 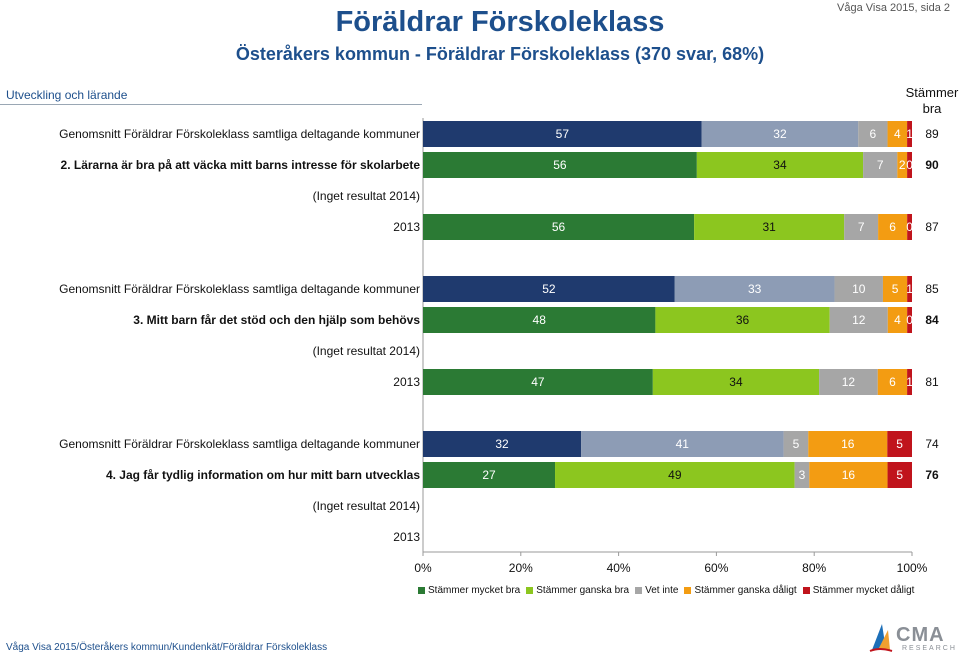 What do you see at coordinates (500, 22) in the screenshot?
I see `page-title: Föräldrar Förskoleklass` at bounding box center [500, 22].